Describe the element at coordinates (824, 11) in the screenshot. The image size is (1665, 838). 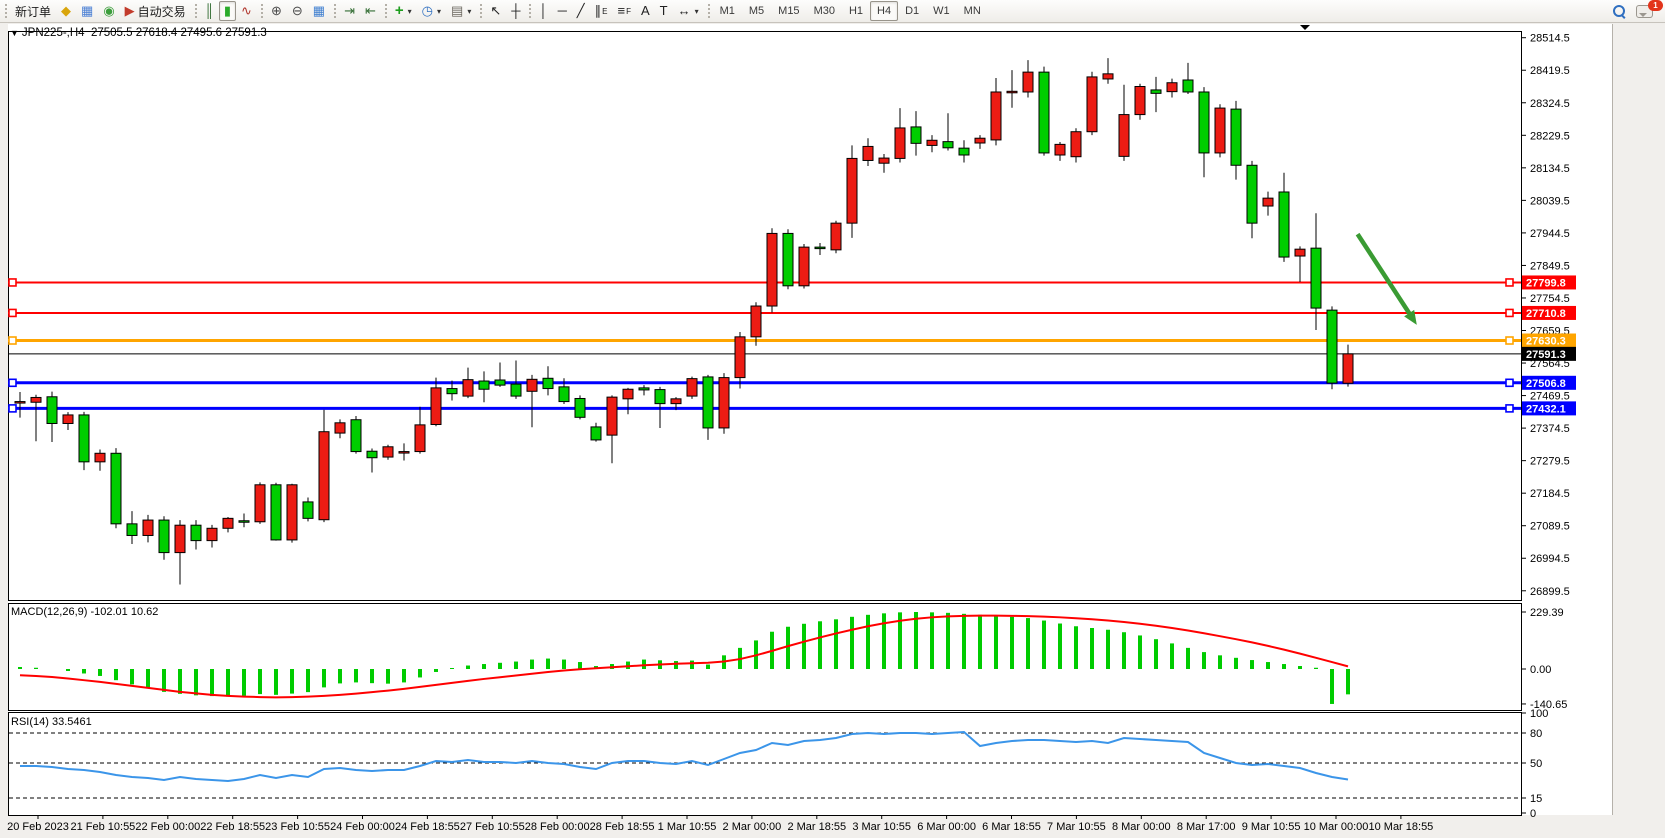
I see `tf-m30: M30` at that location.